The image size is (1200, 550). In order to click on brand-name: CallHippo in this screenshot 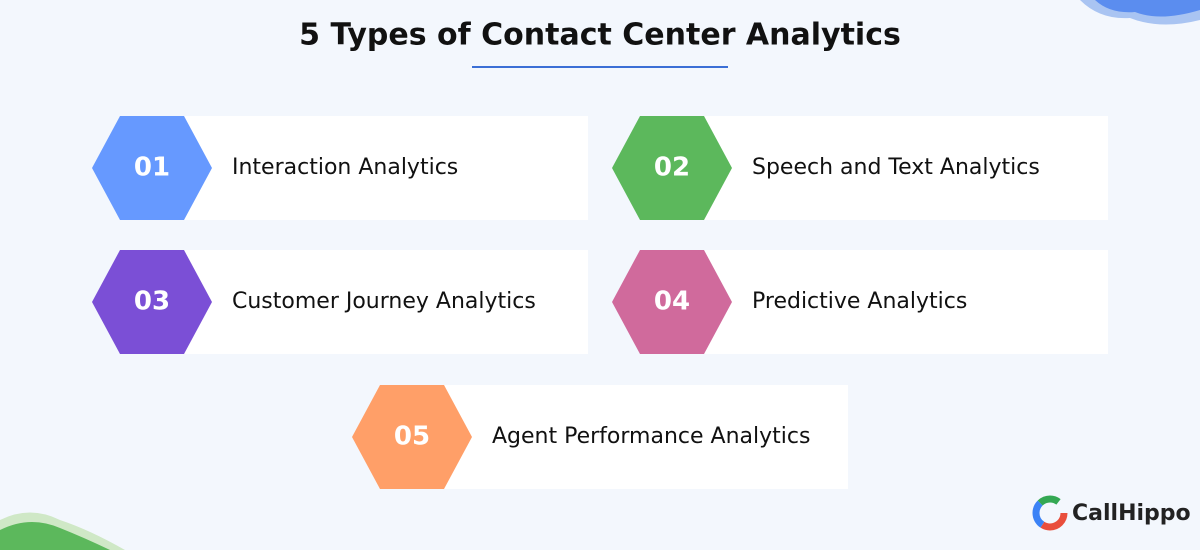, I will do `click(1131, 513)`.